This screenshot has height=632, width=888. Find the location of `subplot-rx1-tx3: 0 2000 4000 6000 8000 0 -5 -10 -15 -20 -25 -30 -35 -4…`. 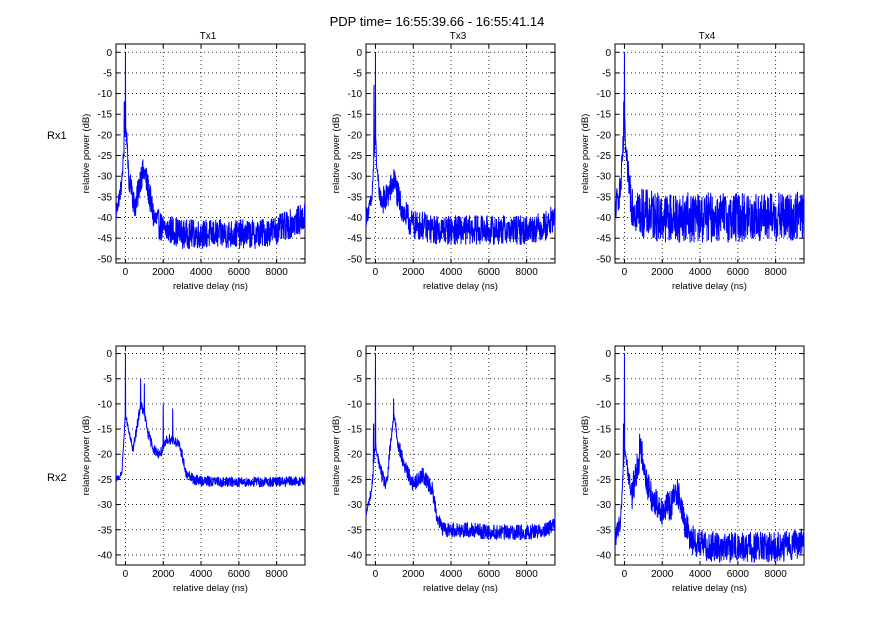

subplot-rx1-tx3: 0 2000 4000 6000 8000 0 -5 -10 -15 -20 -25 -30 -35 -4… is located at coordinates (443, 167).